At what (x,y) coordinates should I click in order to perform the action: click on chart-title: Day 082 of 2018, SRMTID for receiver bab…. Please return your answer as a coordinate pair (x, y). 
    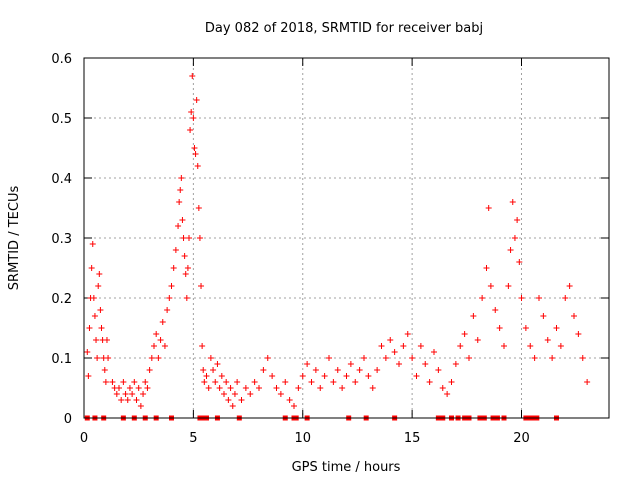
    Looking at the image, I should click on (344, 28).